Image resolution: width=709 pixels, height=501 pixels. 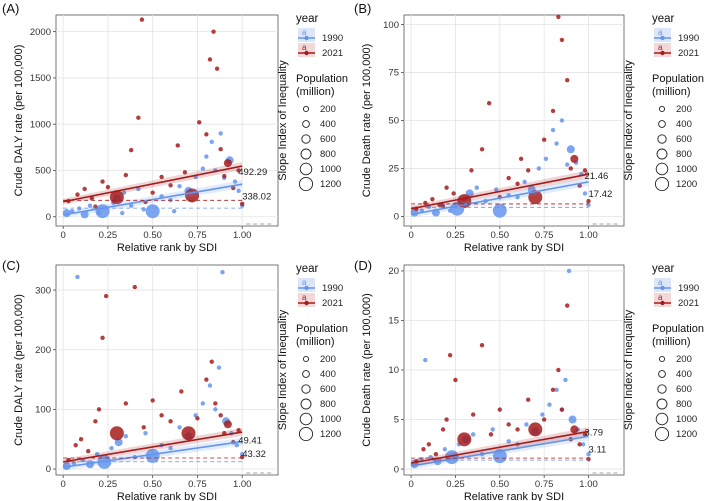 What do you see at coordinates (328, 404) in the screenshot?
I see `legend-size-label: 800` at bounding box center [328, 404].